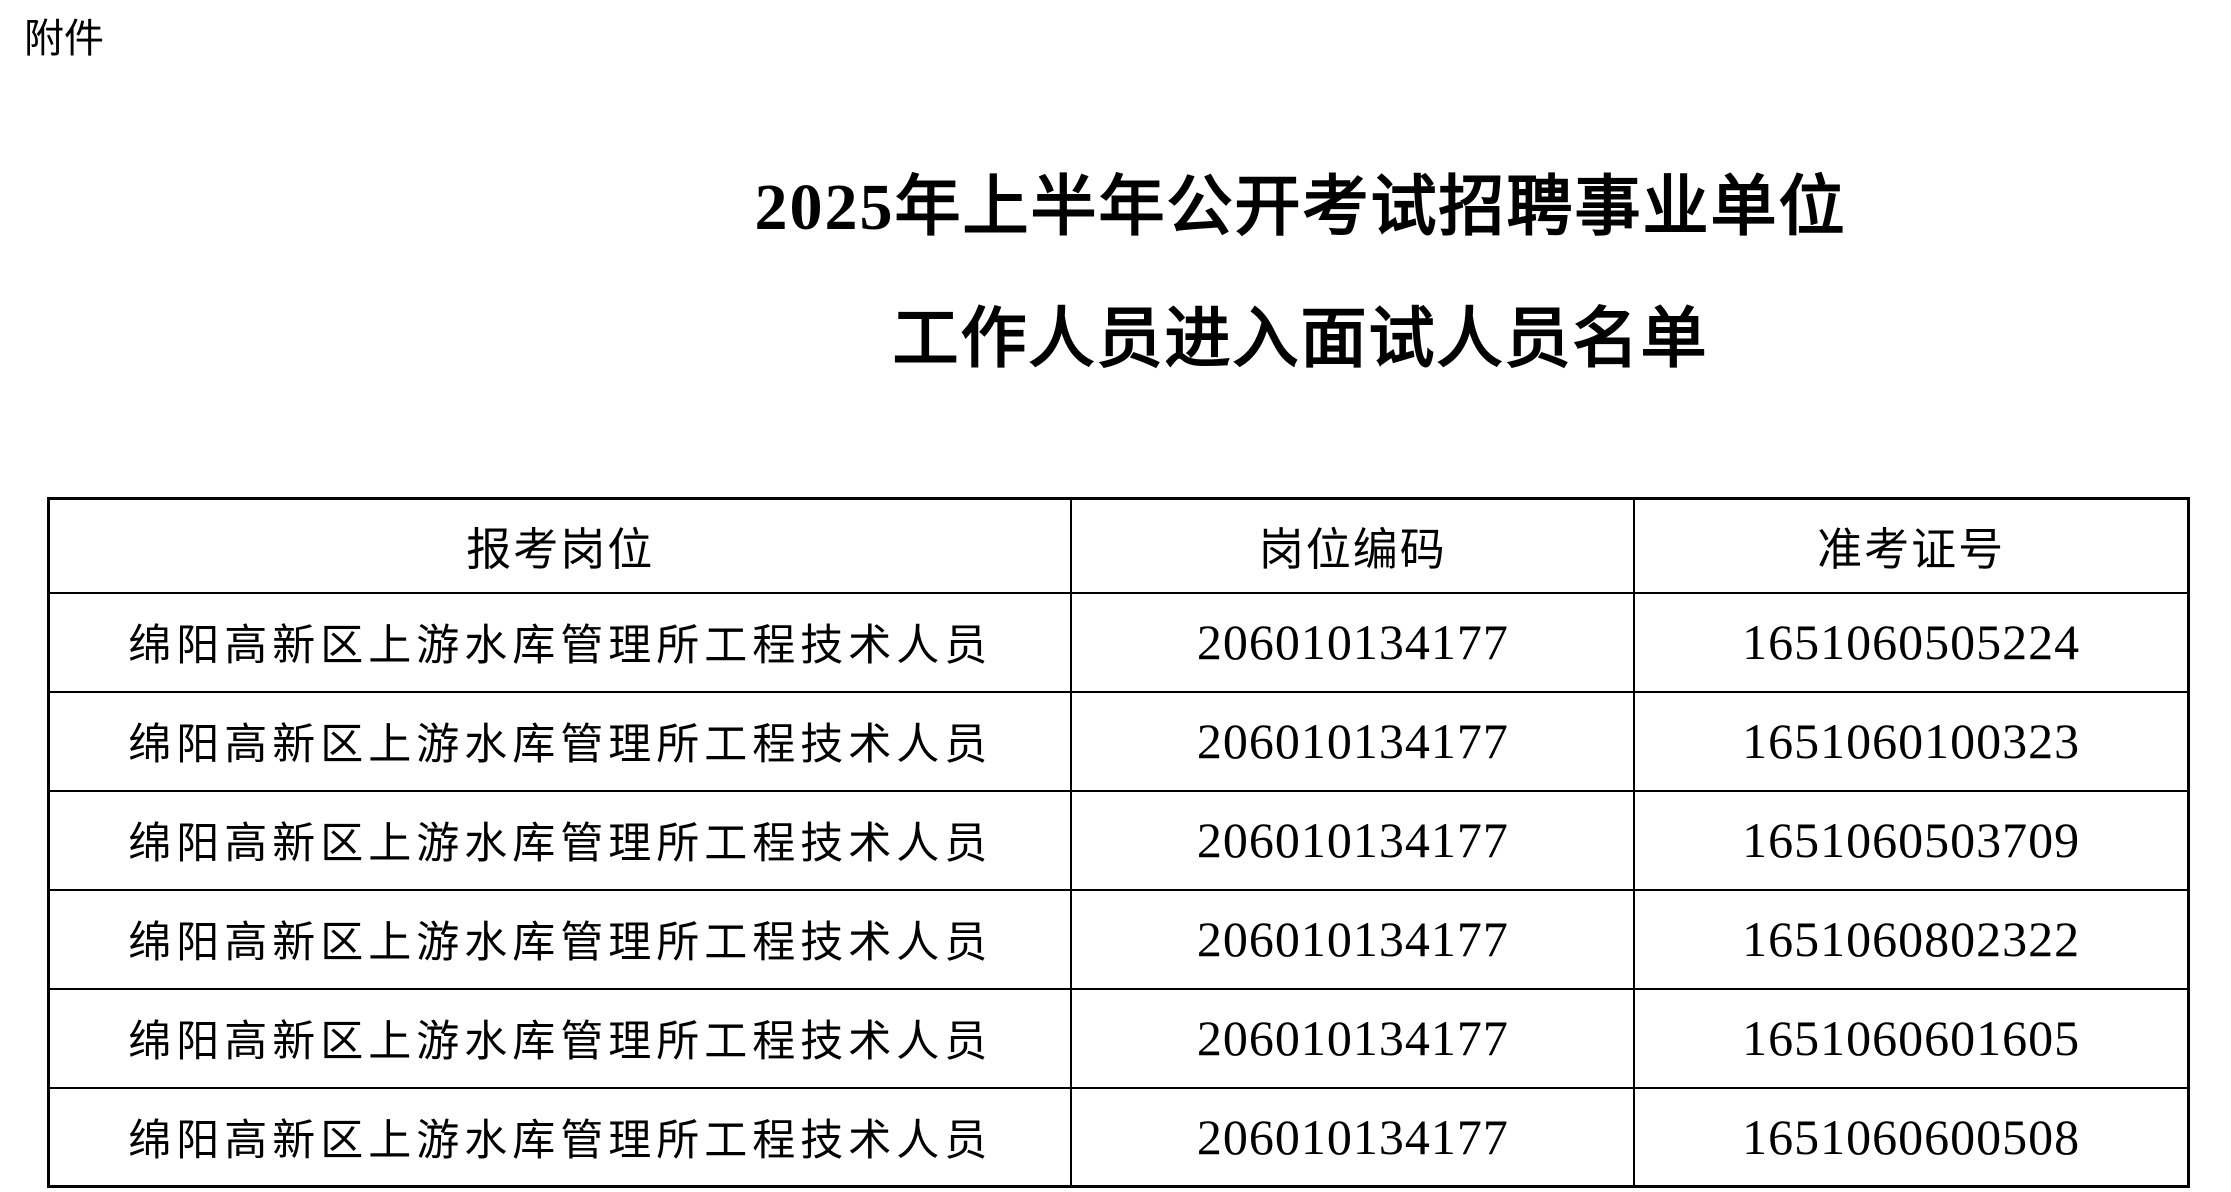 The image size is (2231, 1192). I want to click on cell-ticket: 1651060505224, so click(1911, 642).